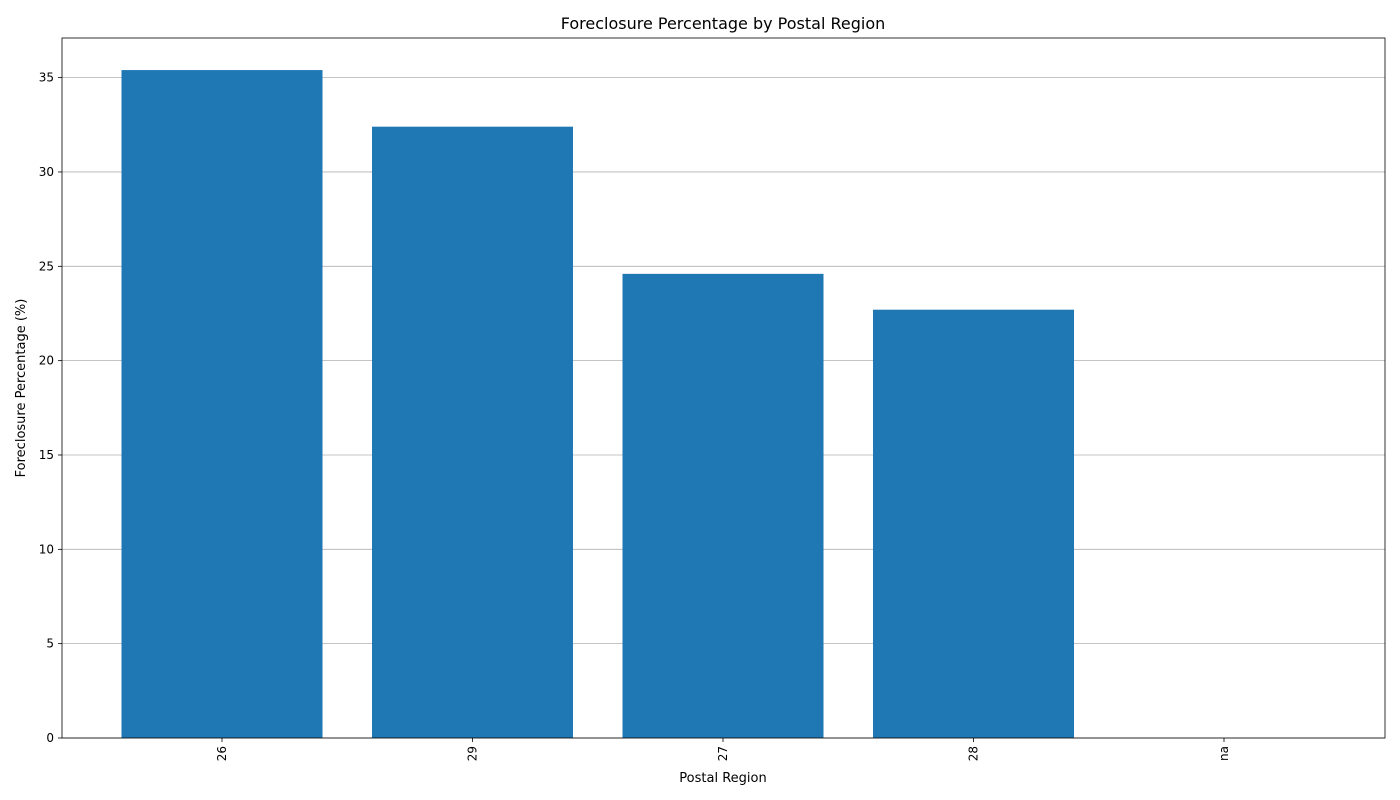 The width and height of the screenshot is (1400, 800). Describe the element at coordinates (46, 361) in the screenshot. I see `y-tick-label: 20` at that location.